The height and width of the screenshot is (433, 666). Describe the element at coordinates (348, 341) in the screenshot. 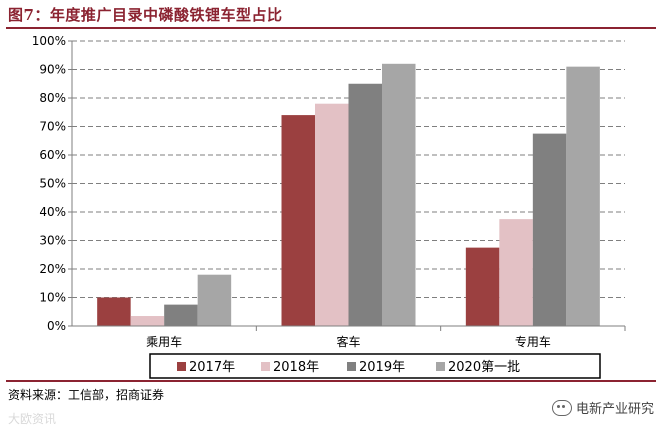

I see `x-tick-label: 客车` at that location.